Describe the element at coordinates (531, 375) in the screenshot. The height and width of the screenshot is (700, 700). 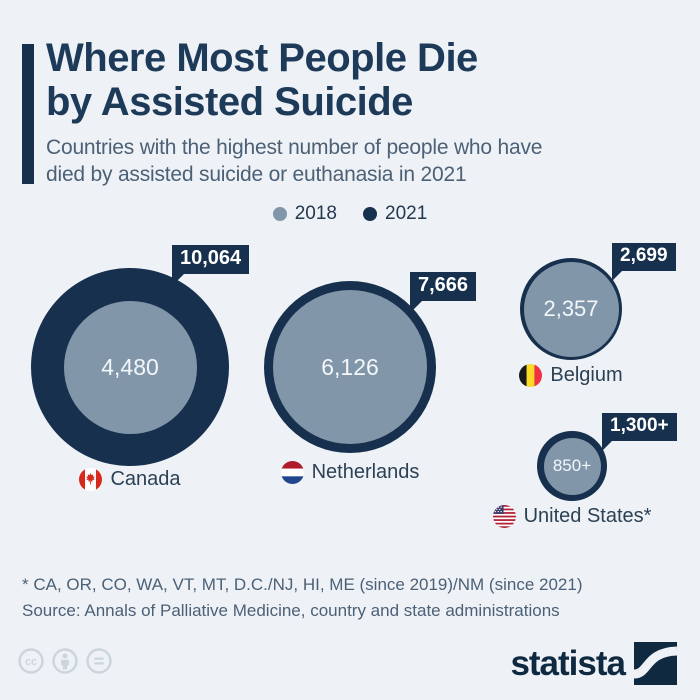
I see `belgium-flag-icon` at that location.